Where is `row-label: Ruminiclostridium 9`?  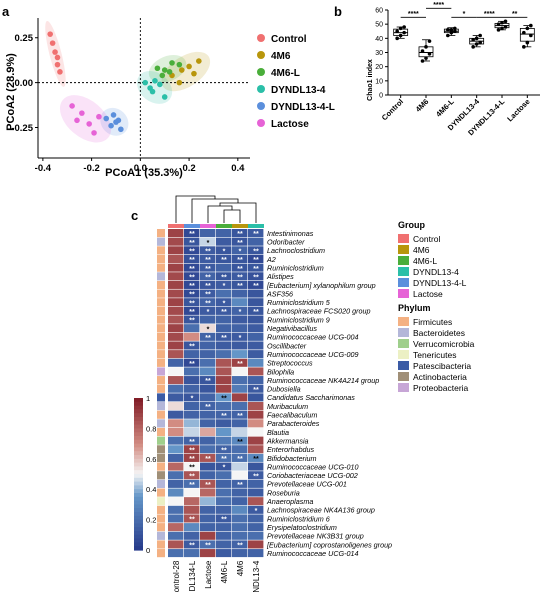
row-label: Ruminiclostridium 9 is located at coordinates (298, 319).